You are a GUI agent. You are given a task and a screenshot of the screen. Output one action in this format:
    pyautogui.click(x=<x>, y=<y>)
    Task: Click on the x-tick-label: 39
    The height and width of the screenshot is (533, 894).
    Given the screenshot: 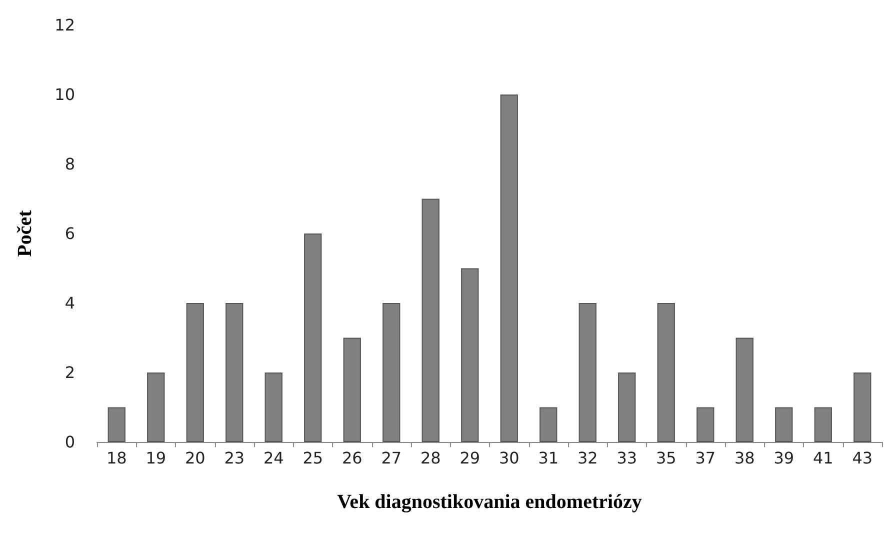 What is the action you would take?
    pyautogui.click(x=784, y=458)
    